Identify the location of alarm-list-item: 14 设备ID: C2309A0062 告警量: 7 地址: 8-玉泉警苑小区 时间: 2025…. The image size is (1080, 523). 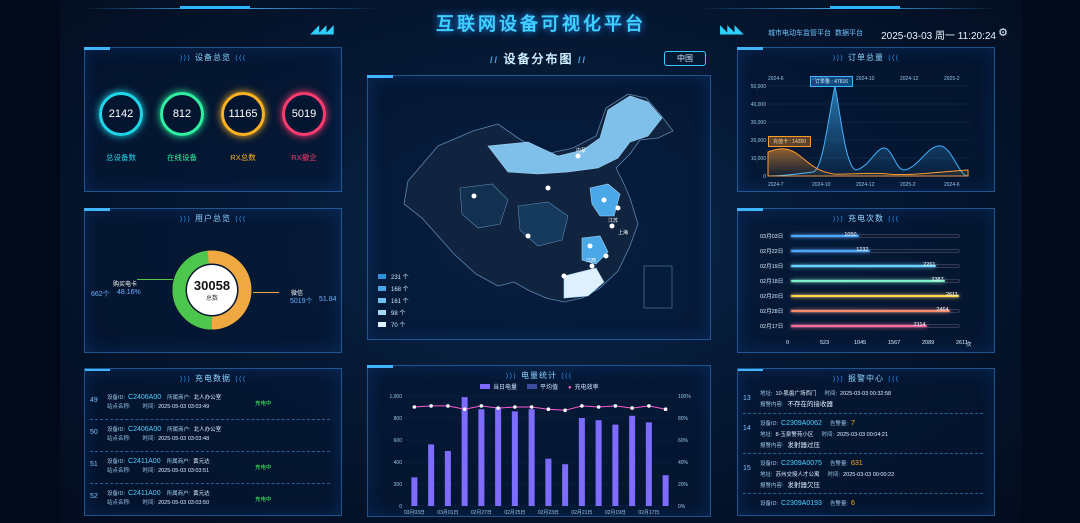
(864, 434).